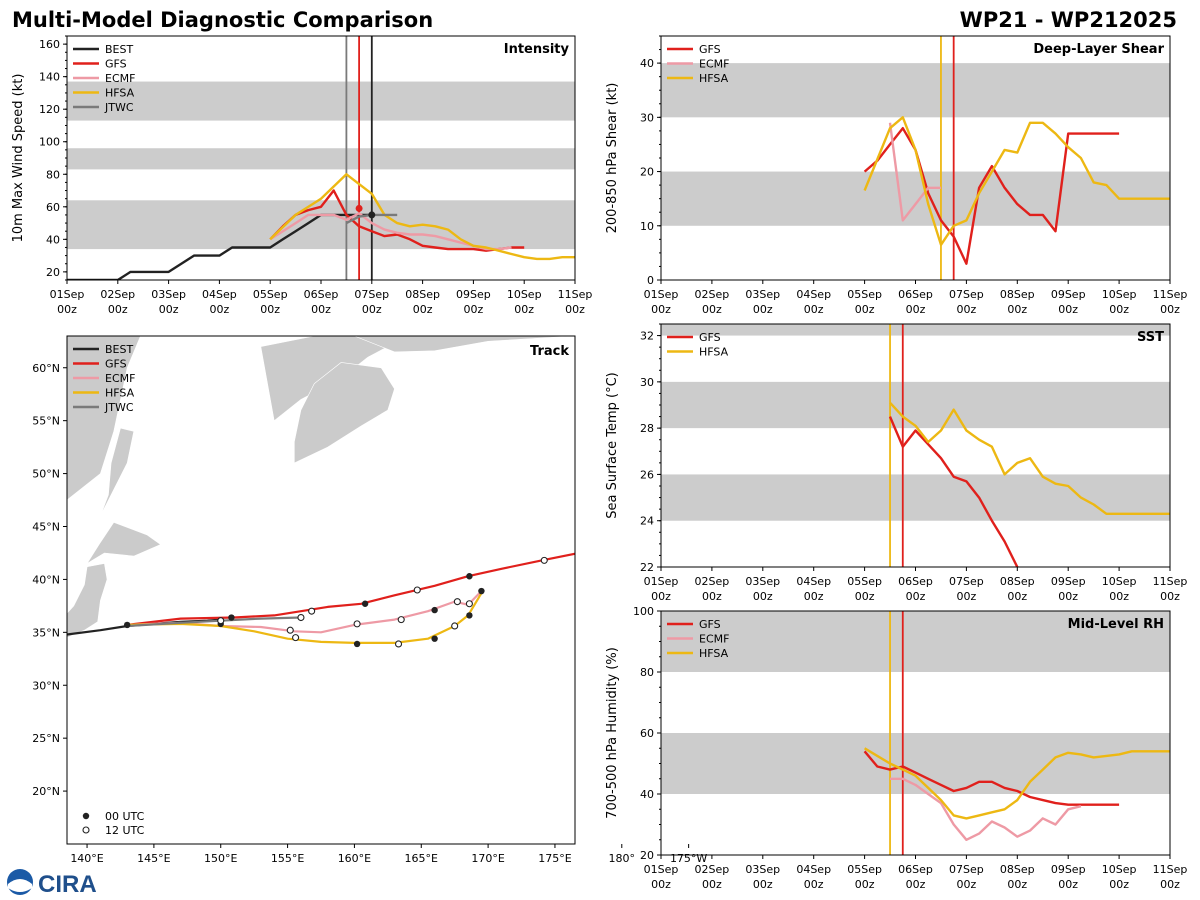  What do you see at coordinates (991, 778) in the screenshot?
I see `rh-series-gfs` at bounding box center [991, 778].